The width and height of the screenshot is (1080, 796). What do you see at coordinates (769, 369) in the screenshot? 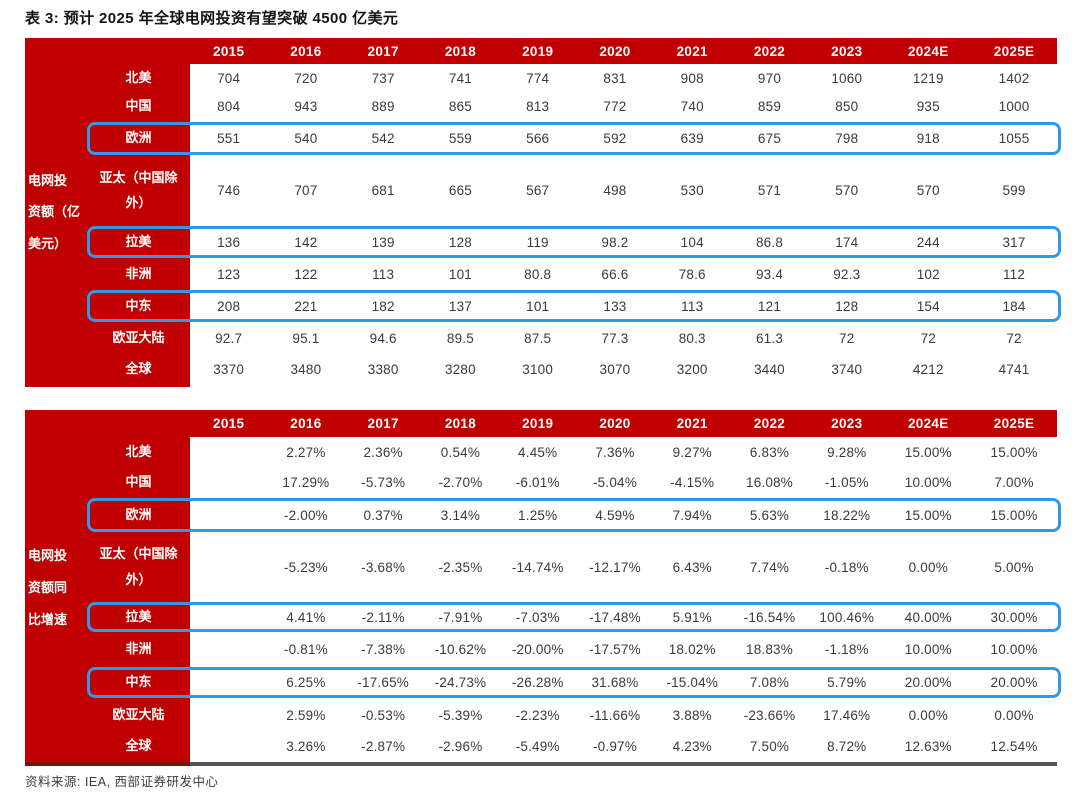
I see `cell-global-2022: 3440` at bounding box center [769, 369].